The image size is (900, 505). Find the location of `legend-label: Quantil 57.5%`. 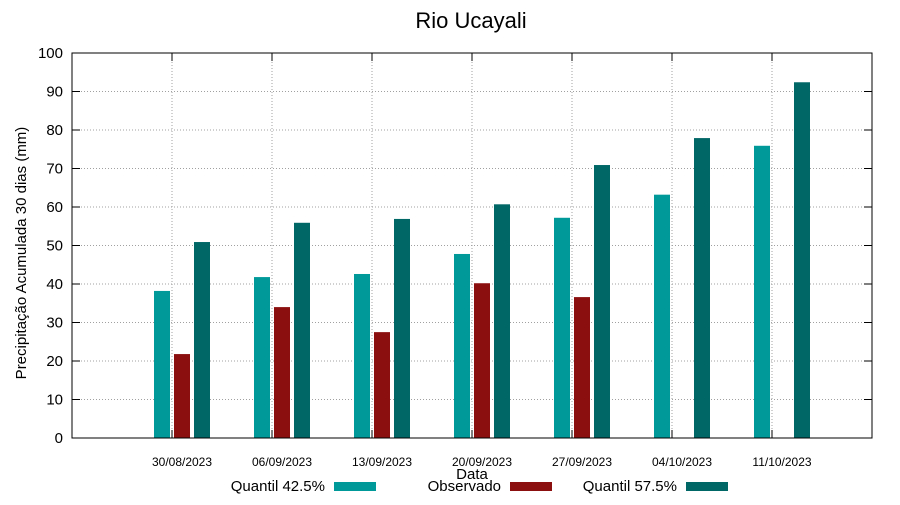

legend-label: Quantil 57.5% is located at coordinates (630, 486).